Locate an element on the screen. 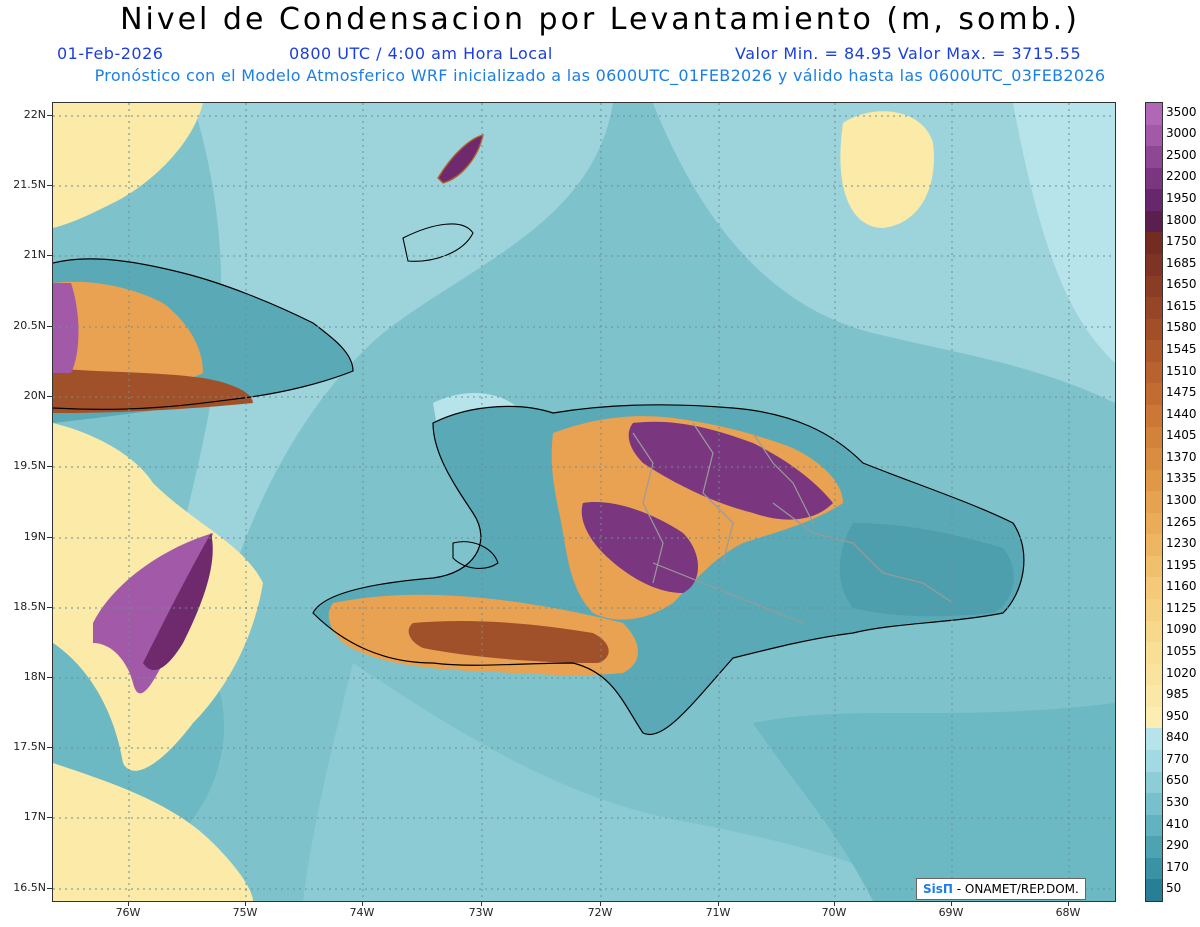 The width and height of the screenshot is (1200, 927). legend-label: 1230 is located at coordinates (1181, 543).